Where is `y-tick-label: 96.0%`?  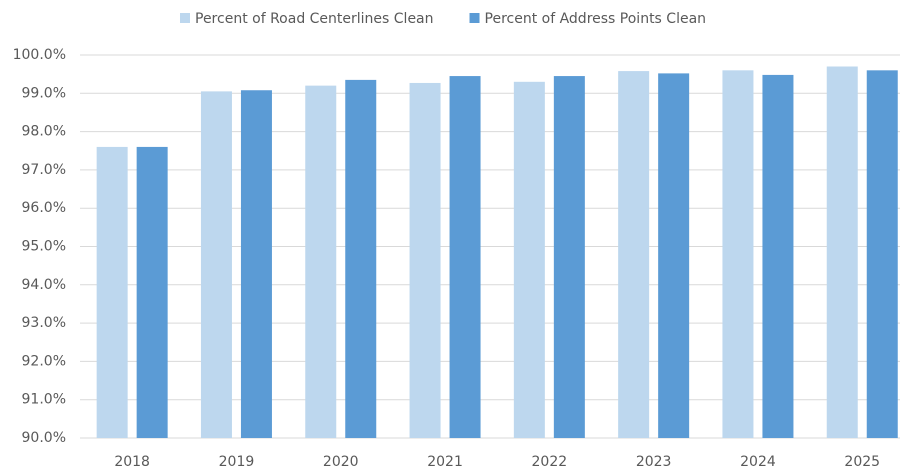
y-tick-label: 96.0% is located at coordinates (44, 208).